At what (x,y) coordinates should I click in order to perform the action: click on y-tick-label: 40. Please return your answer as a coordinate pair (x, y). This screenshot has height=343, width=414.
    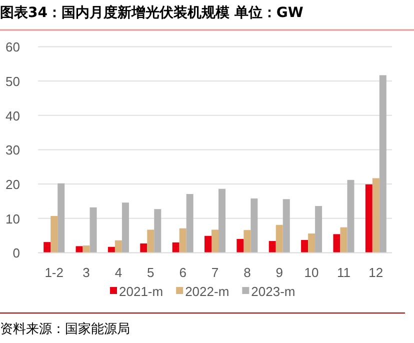
    Looking at the image, I should click on (13, 116).